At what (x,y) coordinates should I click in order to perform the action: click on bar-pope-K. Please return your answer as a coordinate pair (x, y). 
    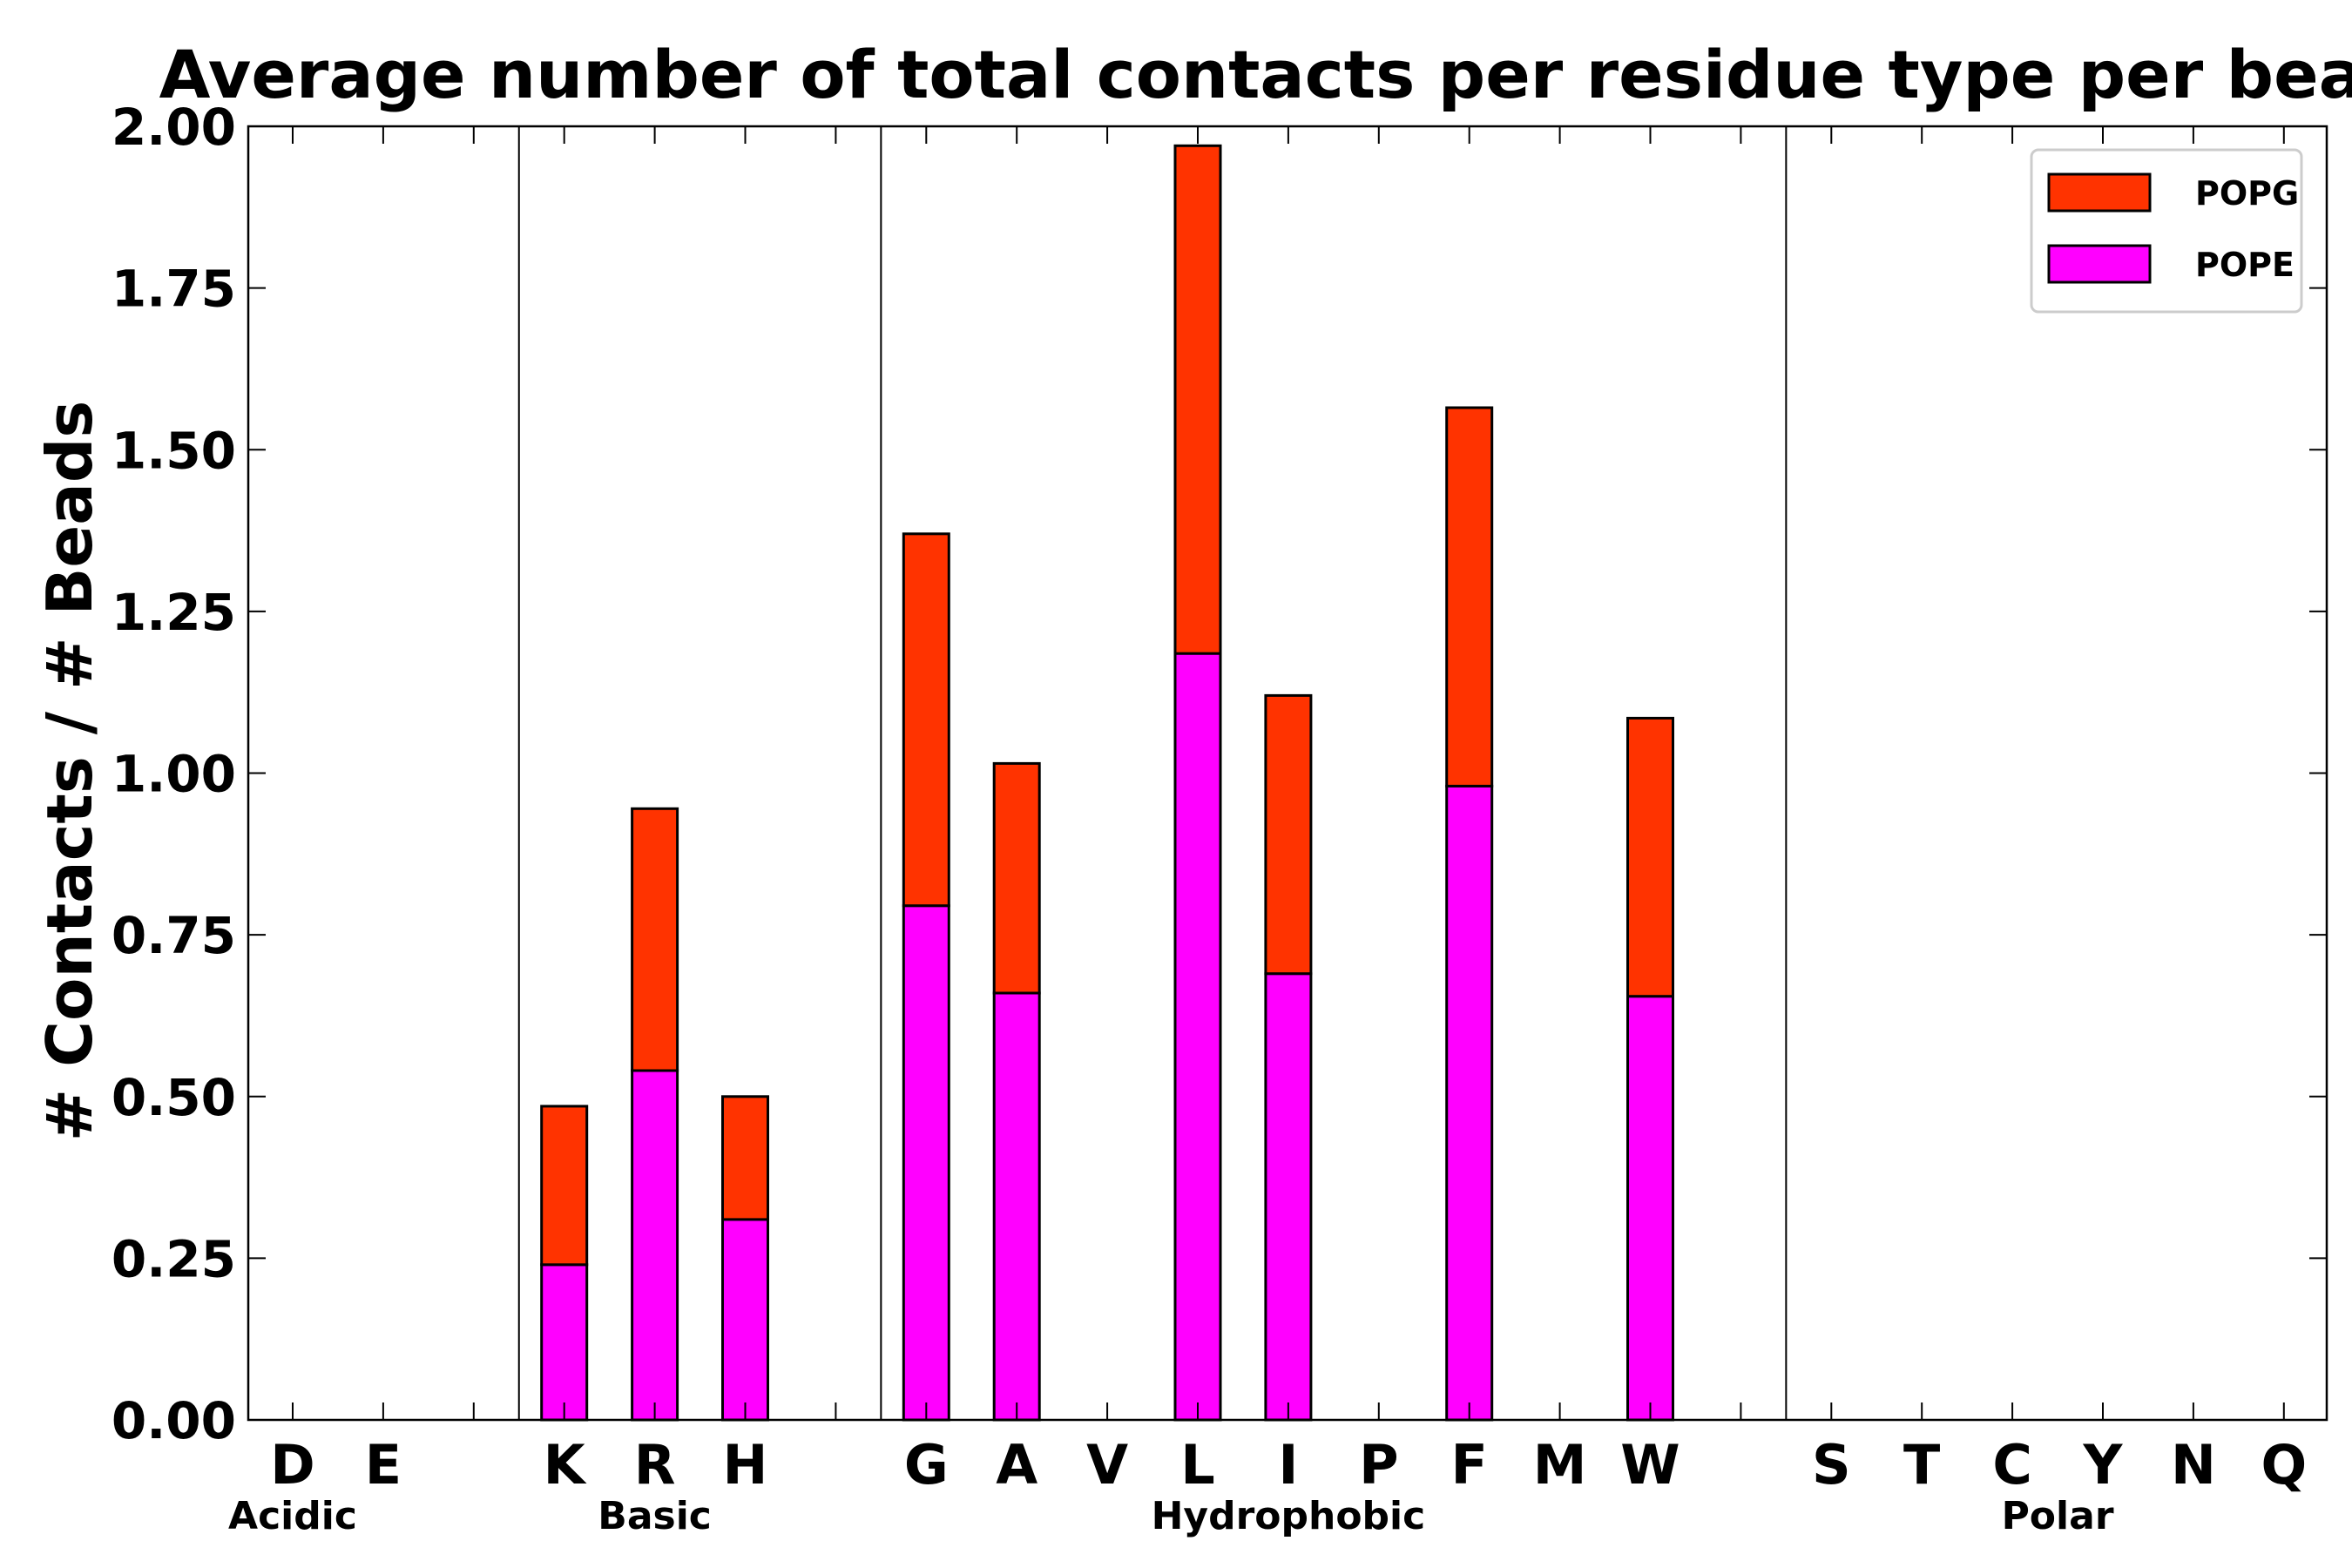
    Looking at the image, I should click on (564, 1342).